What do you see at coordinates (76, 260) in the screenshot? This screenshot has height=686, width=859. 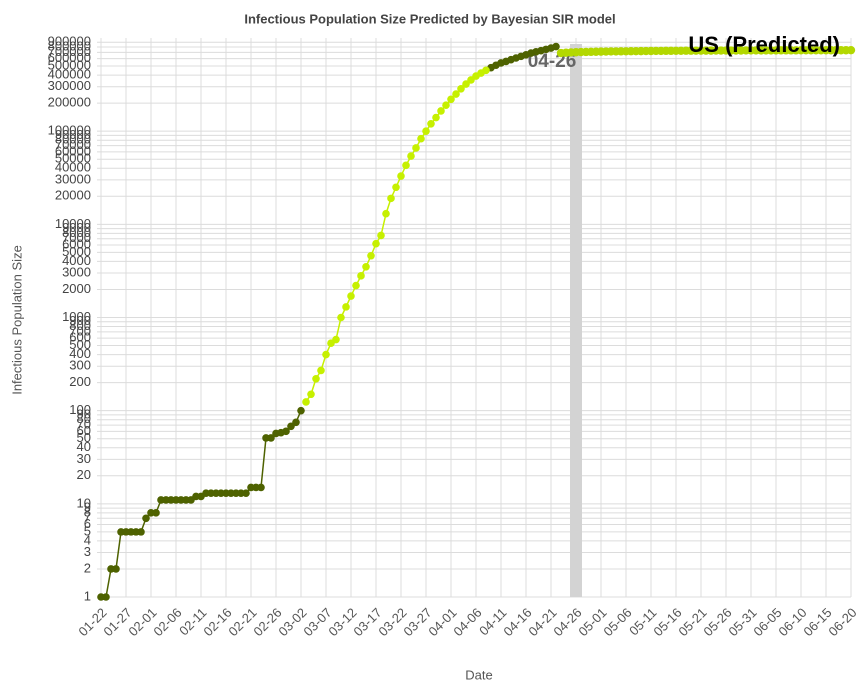 I see `y-tick-label: 4000` at bounding box center [76, 260].